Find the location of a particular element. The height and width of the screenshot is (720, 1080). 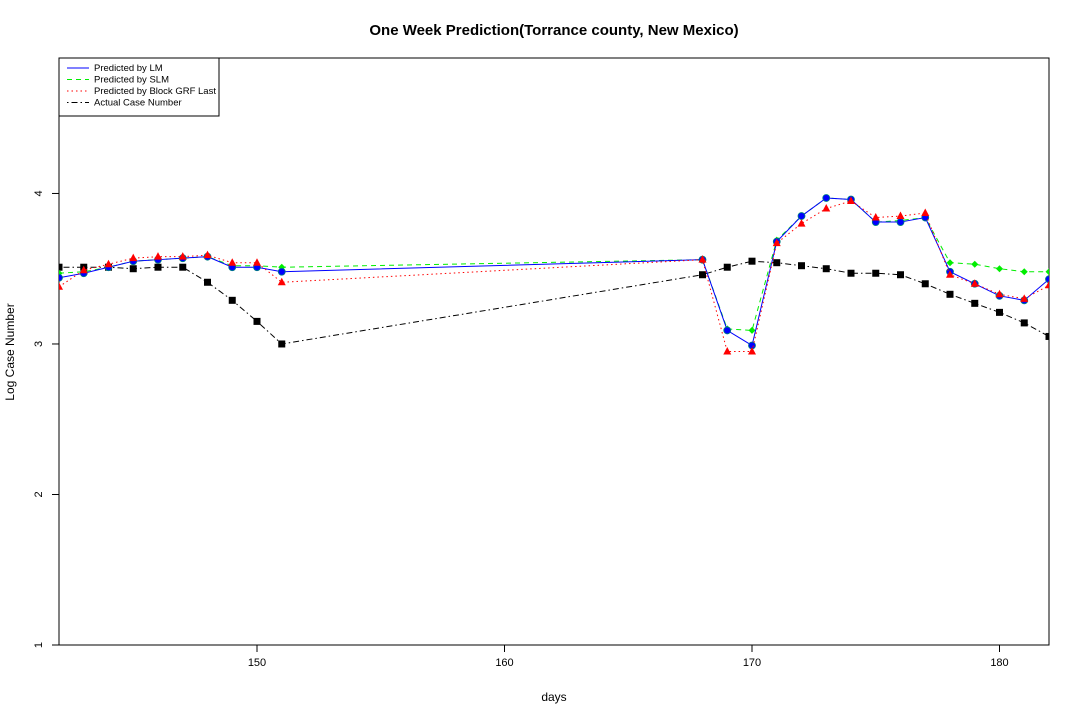

x-tick-label-3: 180 is located at coordinates (999, 663).